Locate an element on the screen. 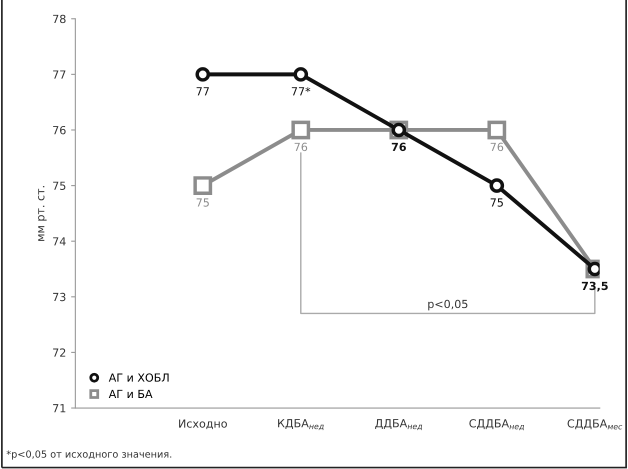  annotation: p<0,05 is located at coordinates (448, 305).